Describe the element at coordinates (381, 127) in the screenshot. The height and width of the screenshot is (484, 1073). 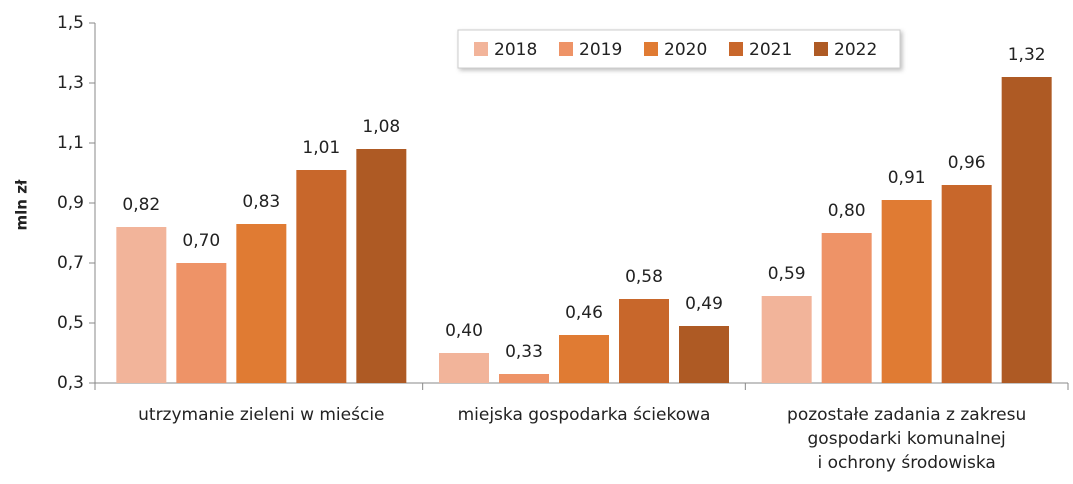
I see `value-label: 1,08` at that location.